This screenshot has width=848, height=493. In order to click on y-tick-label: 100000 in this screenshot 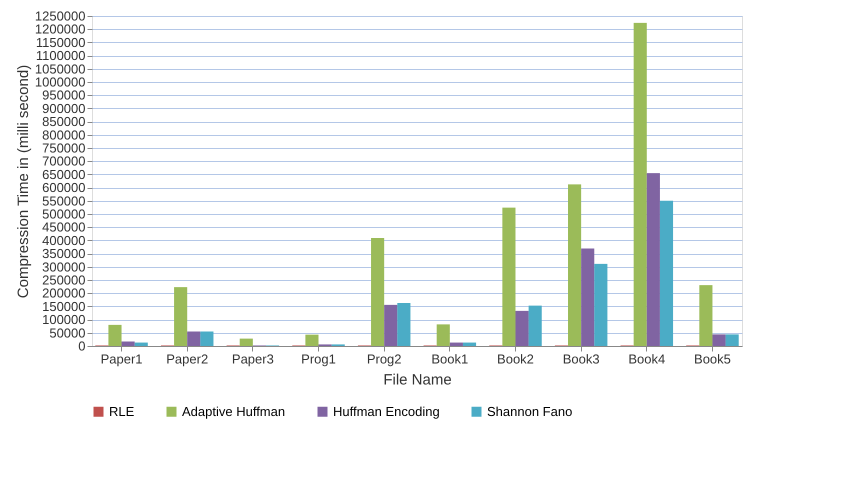, I will do `click(64, 320)`.